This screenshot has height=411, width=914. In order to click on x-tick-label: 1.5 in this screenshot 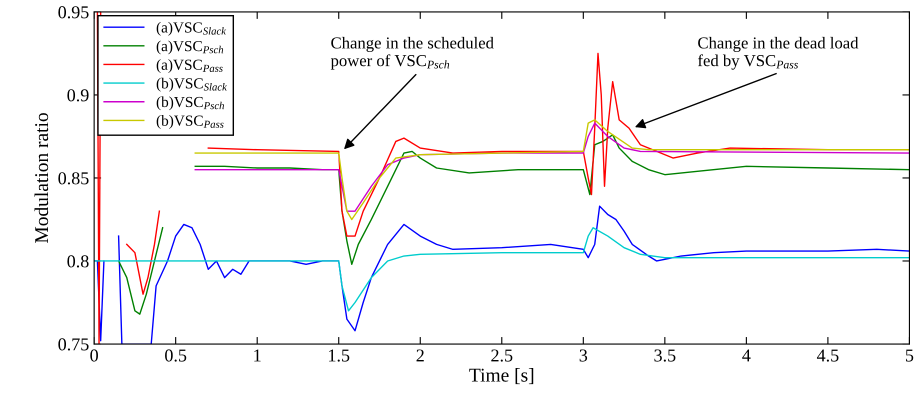, I will do `click(339, 355)`.